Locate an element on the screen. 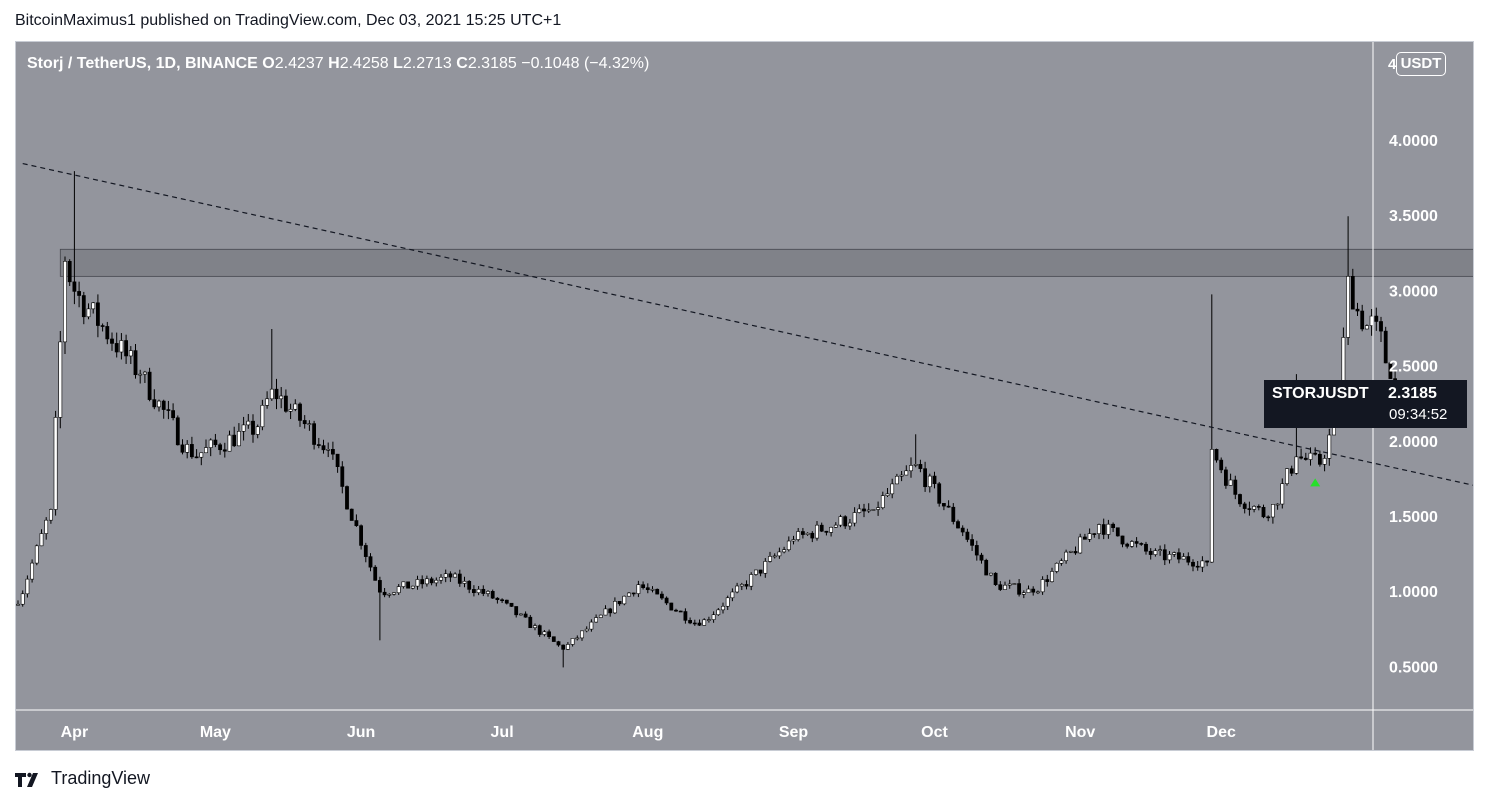 This screenshot has height=805, width=1489. high-label: H is located at coordinates (334, 63).